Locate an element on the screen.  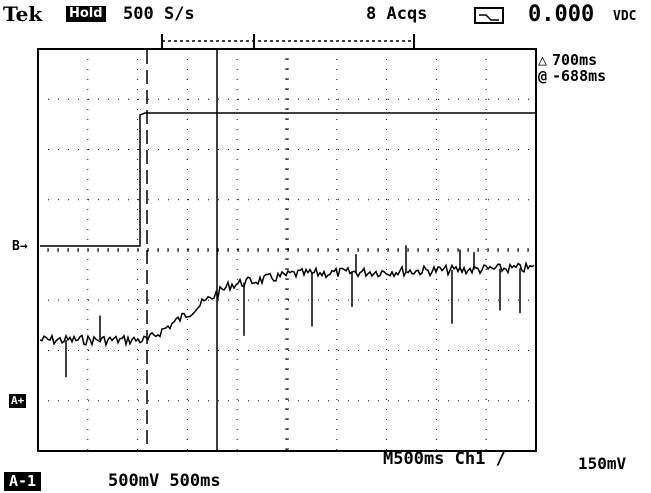
sample-rate: 500 S/s is located at coordinates (159, 14).